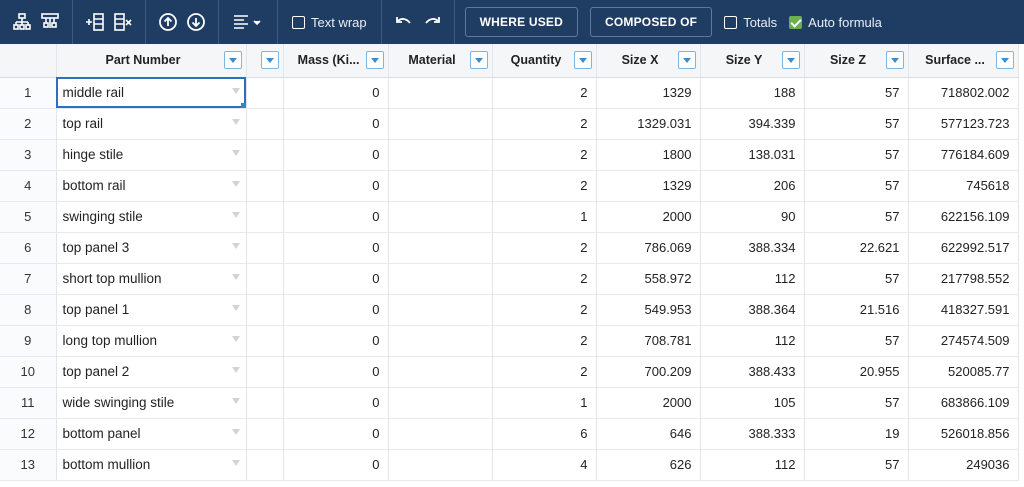 This screenshot has height=487, width=1024. What do you see at coordinates (648, 341) in the screenshot?
I see `sizex-cell: 708.781` at bounding box center [648, 341].